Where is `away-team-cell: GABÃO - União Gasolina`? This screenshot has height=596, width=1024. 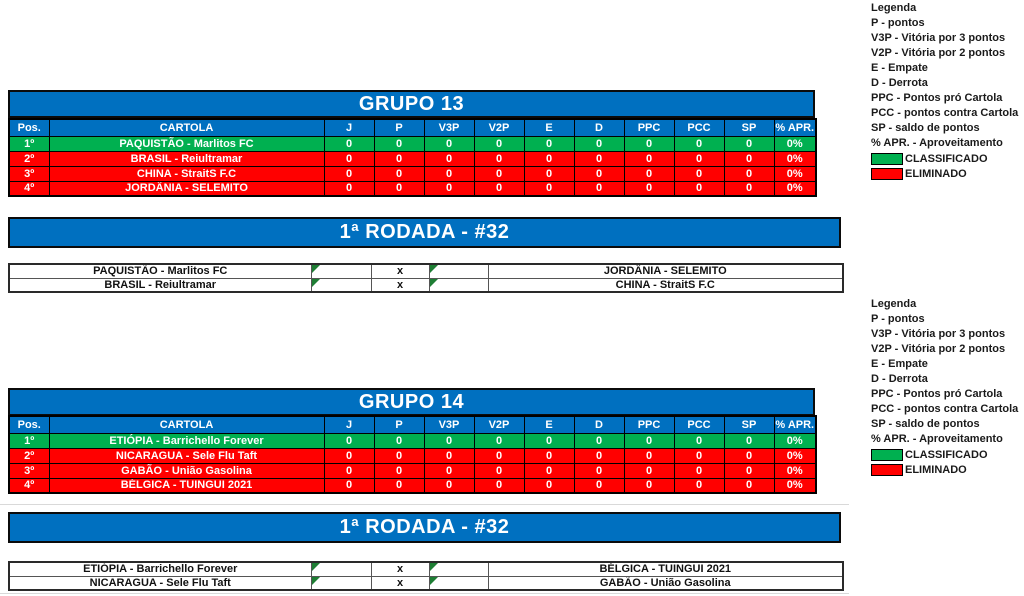
away-team-cell: GABÃO - União Gasolina is located at coordinates (665, 583).